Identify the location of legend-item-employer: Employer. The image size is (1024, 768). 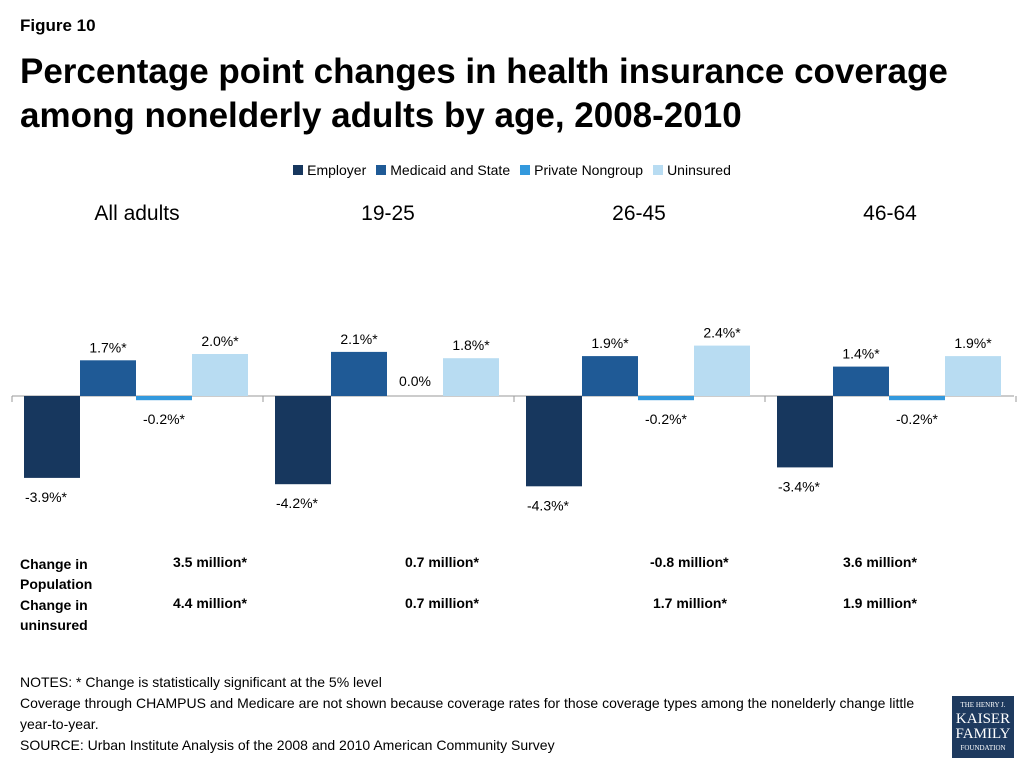
(329, 170).